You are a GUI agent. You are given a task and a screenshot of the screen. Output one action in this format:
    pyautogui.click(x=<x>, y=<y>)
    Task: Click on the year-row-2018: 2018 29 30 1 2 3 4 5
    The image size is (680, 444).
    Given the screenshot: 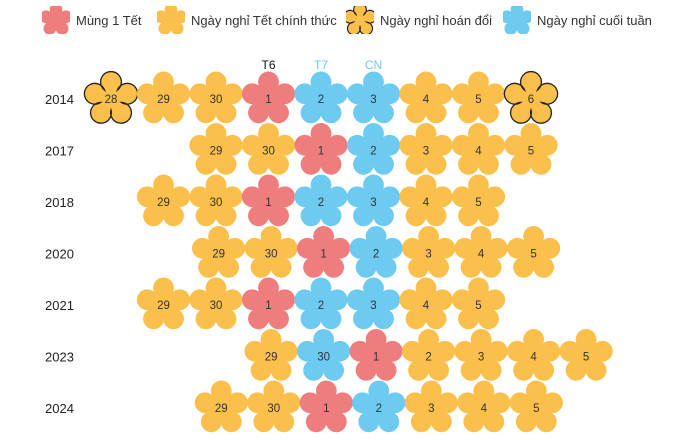 What is the action you would take?
    pyautogui.click(x=275, y=200)
    